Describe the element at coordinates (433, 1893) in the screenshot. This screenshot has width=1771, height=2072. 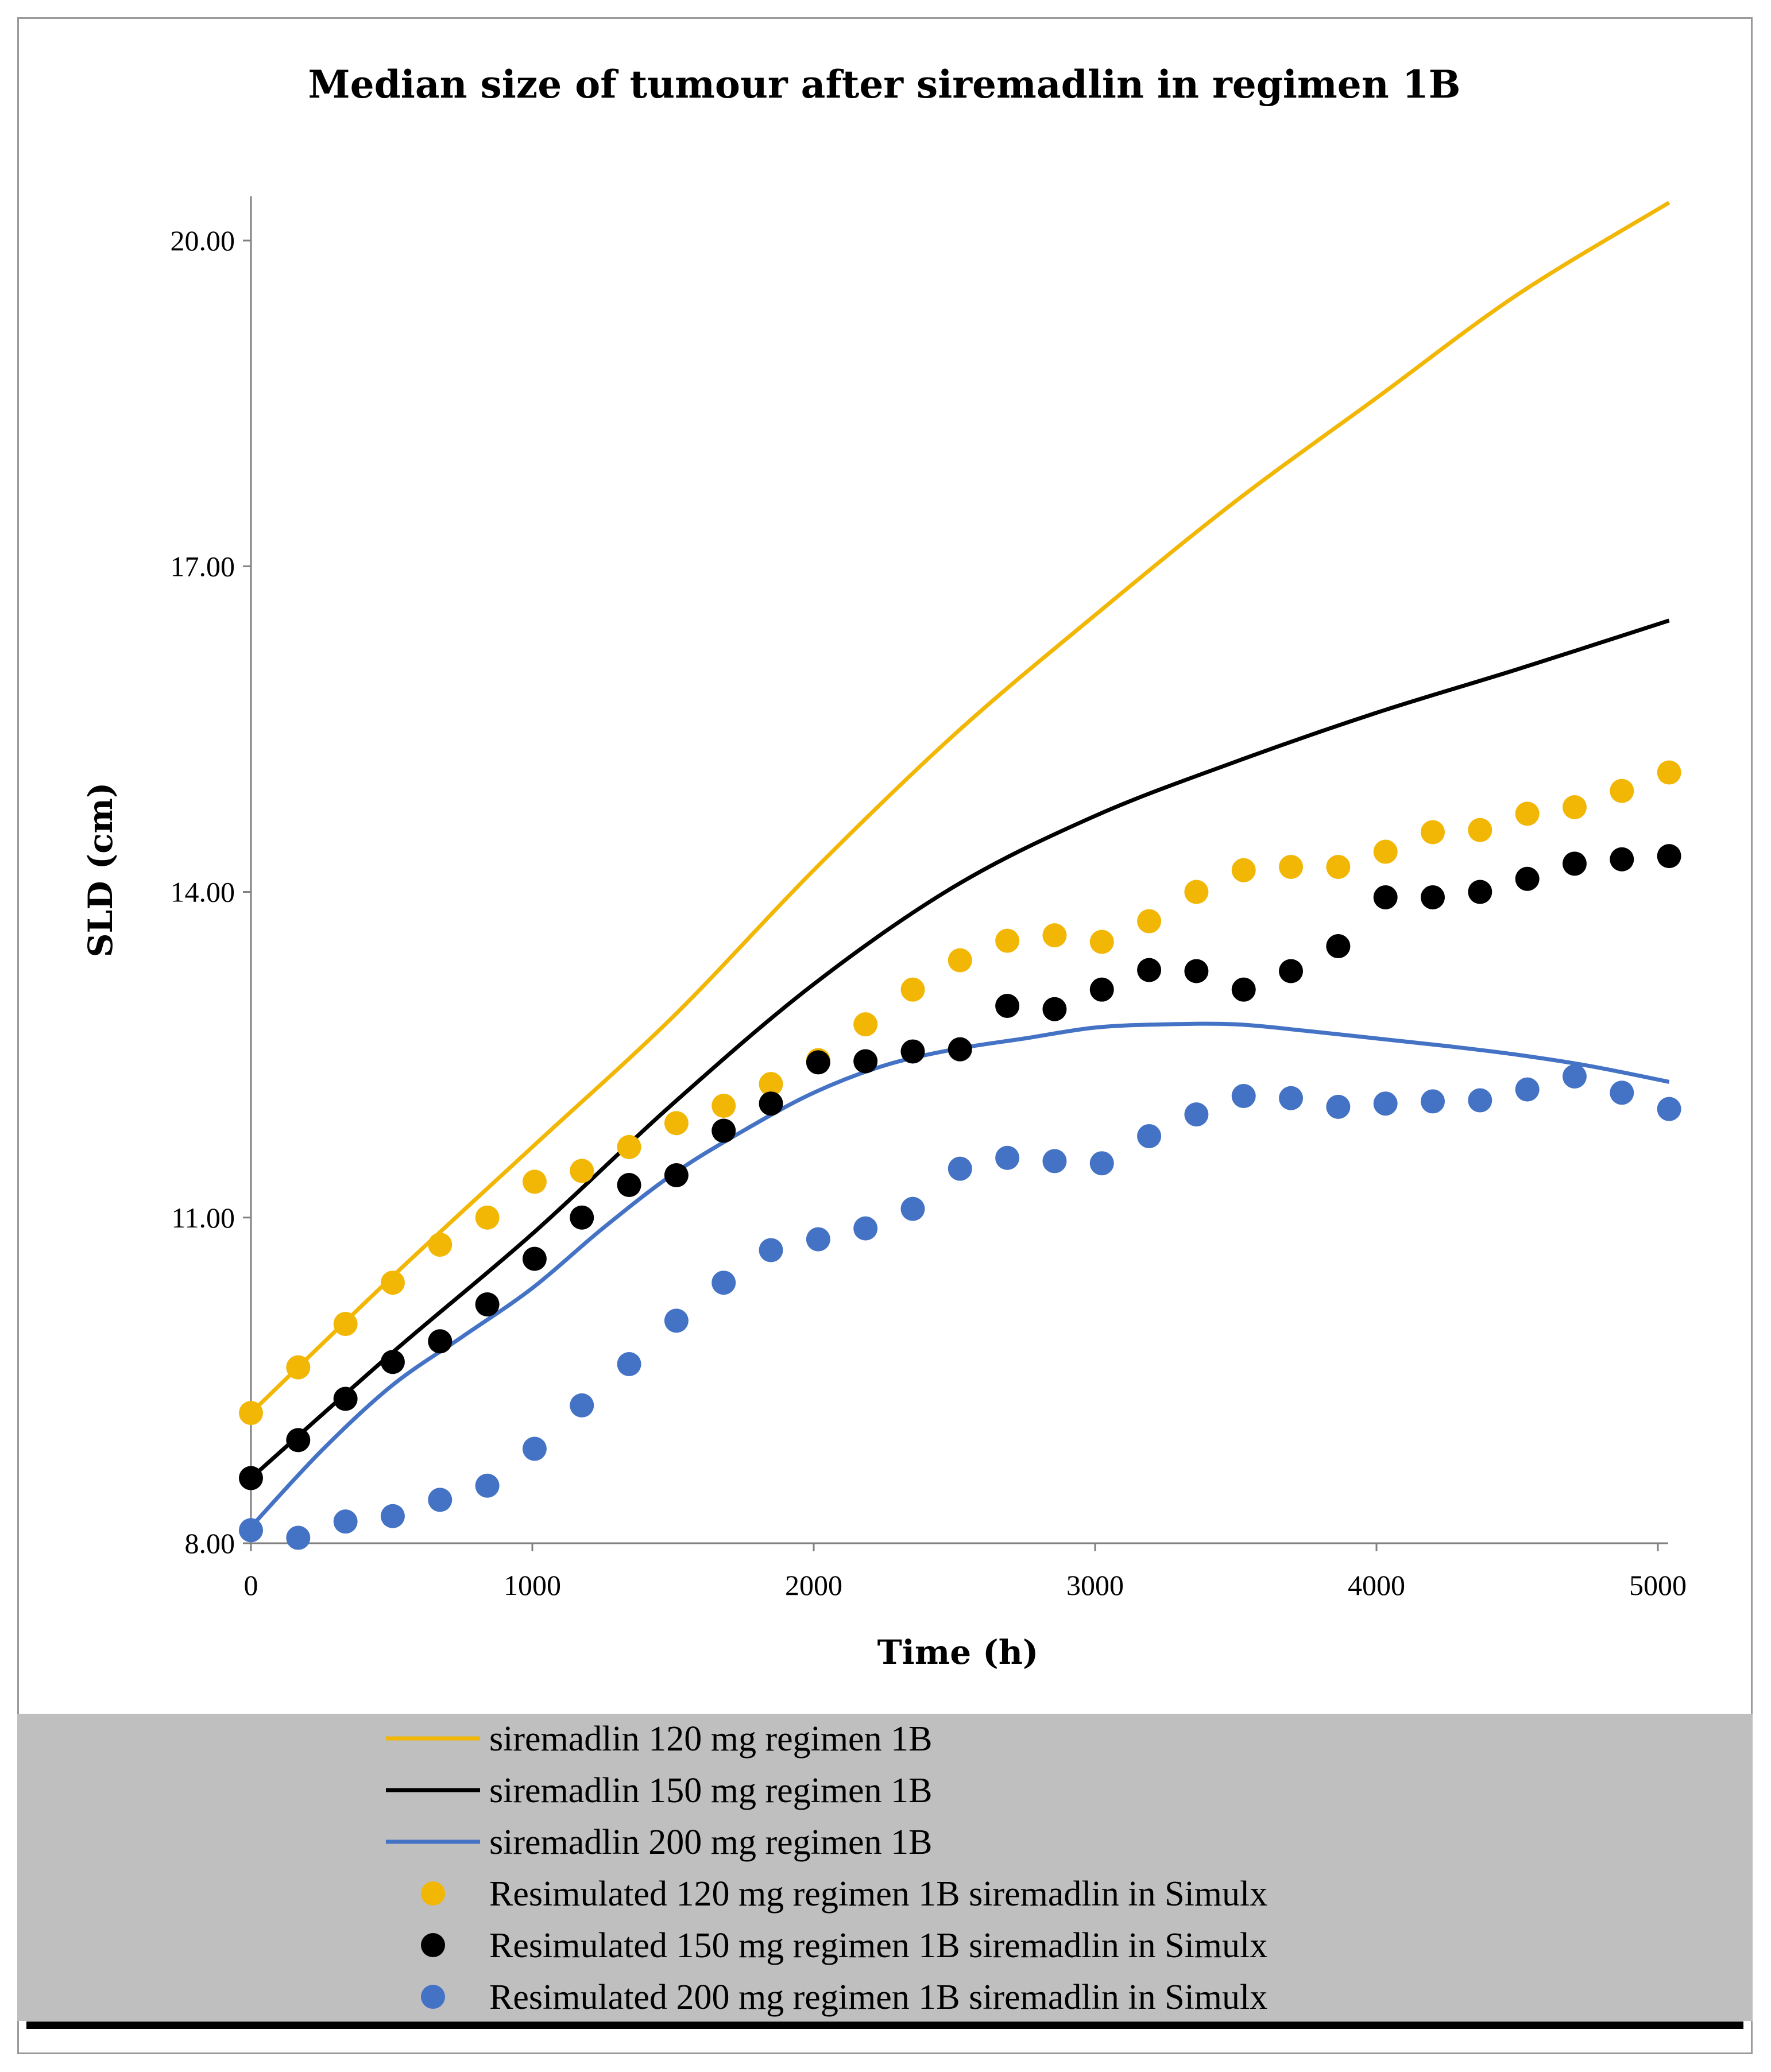
I see `legend-swatch-resimulated-120-mg-regimen-1b-siremadlin-in-simulx` at that location.